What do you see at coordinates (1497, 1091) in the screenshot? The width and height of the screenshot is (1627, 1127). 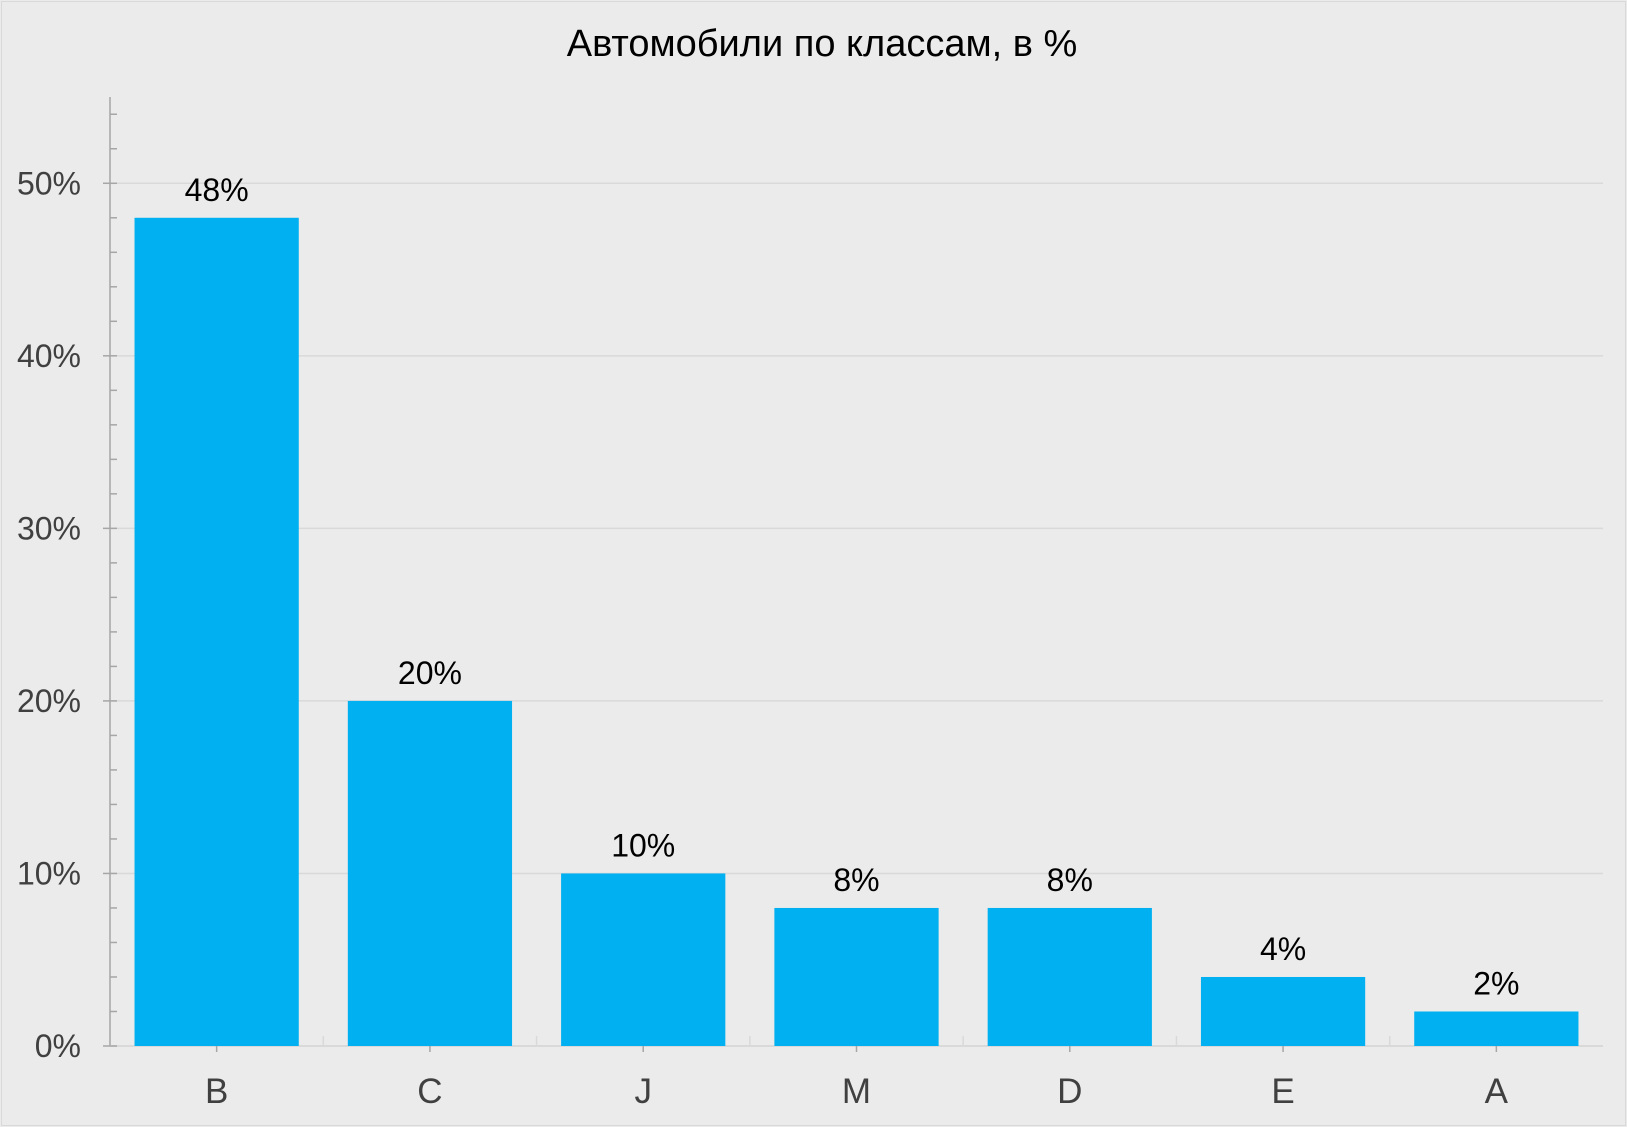 I see `x-tick-label: A` at bounding box center [1497, 1091].